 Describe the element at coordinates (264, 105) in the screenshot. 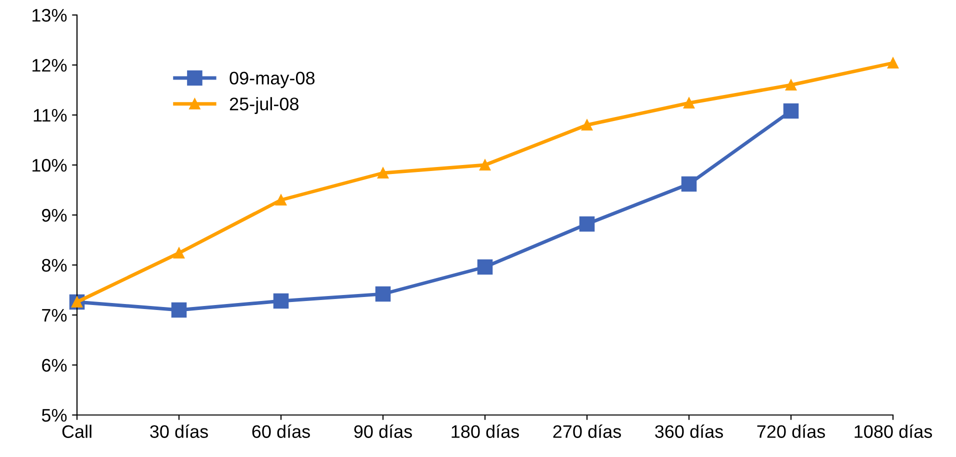

I see `legend-label: 25-jul-08` at that location.